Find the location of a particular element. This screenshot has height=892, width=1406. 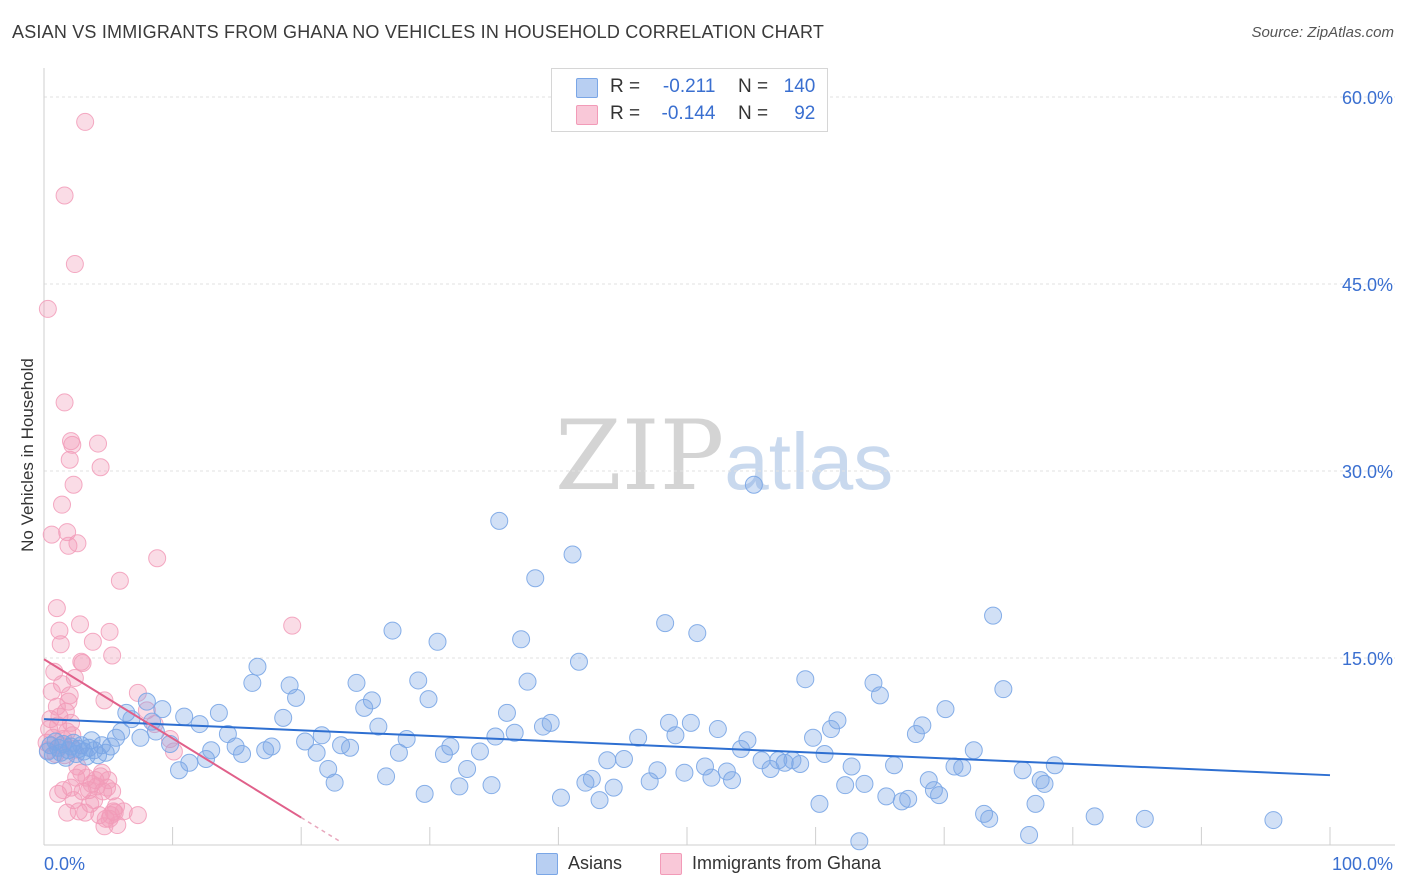

source-credit: Source: ZipAtlas.com is located at coordinates (1322, 32).